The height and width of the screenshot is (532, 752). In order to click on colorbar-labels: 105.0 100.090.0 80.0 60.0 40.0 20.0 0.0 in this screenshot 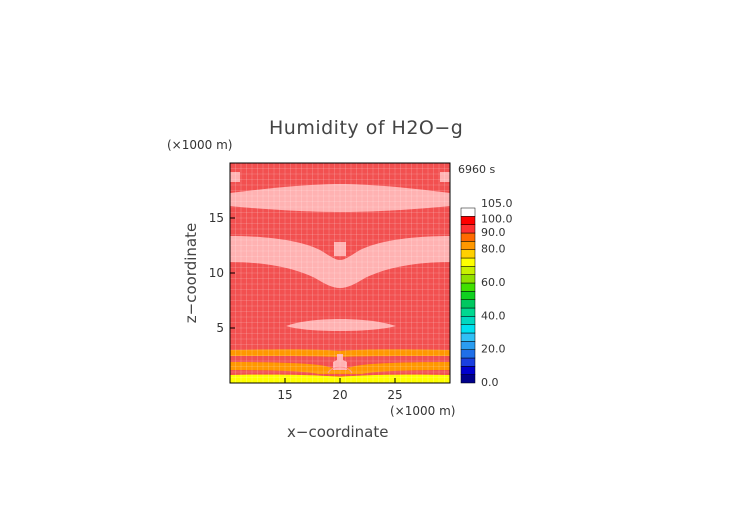, I will do `click(497, 293)`.